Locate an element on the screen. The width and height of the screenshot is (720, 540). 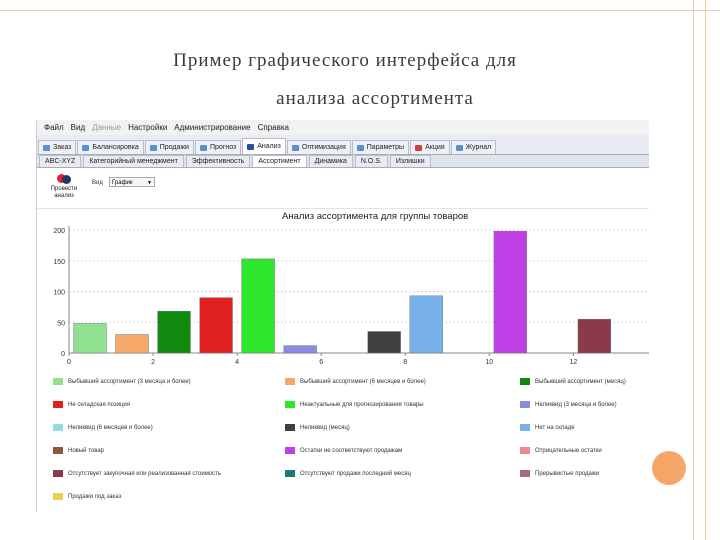
tab-label: Параметры is located at coordinates (385, 147).